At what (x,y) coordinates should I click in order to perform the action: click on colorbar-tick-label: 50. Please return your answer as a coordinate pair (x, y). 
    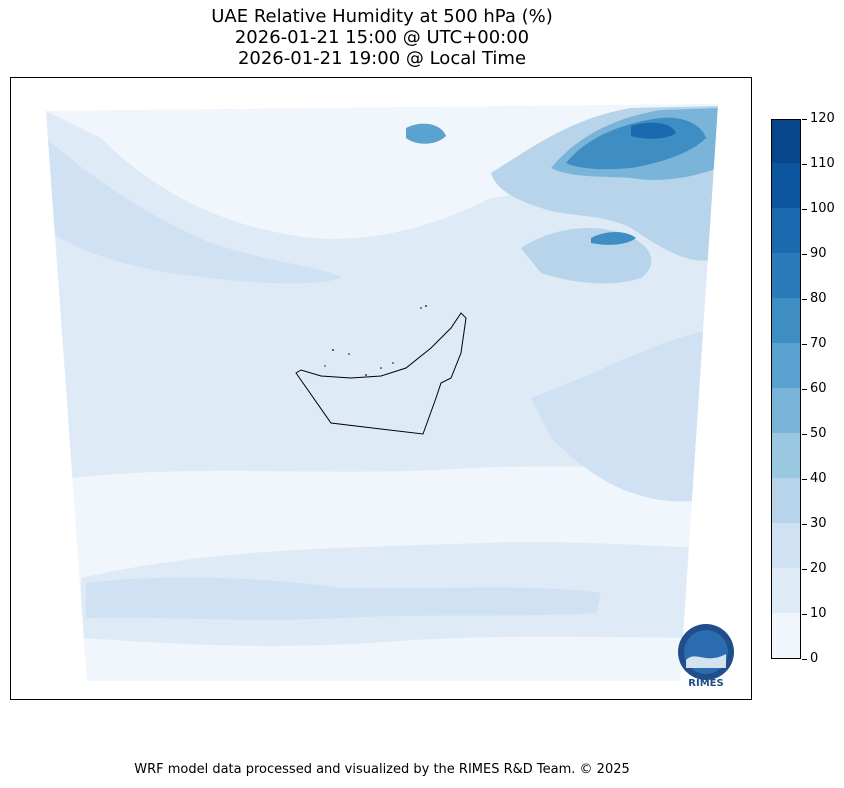
    Looking at the image, I should click on (818, 433).